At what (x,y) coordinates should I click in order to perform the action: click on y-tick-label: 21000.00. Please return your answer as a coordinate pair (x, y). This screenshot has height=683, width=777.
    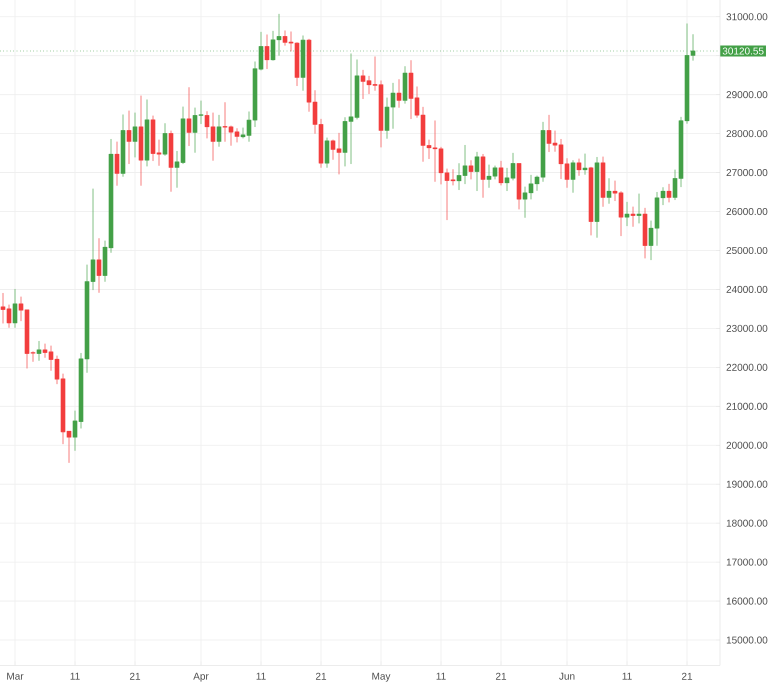
    Looking at the image, I should click on (747, 406).